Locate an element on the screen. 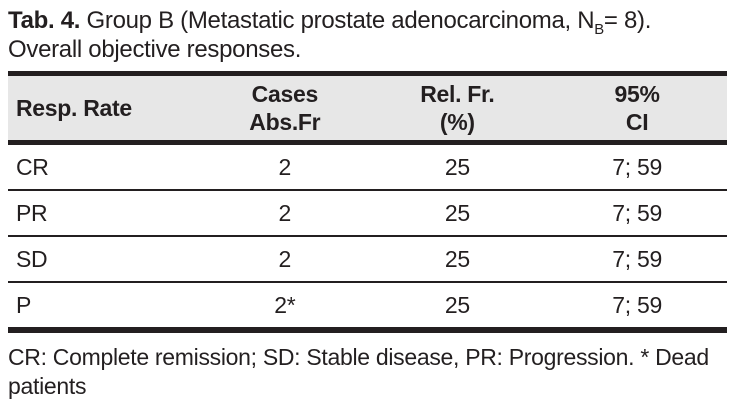 This screenshot has height=414, width=735. caption-line2: Overall objective responses. is located at coordinates (155, 49).